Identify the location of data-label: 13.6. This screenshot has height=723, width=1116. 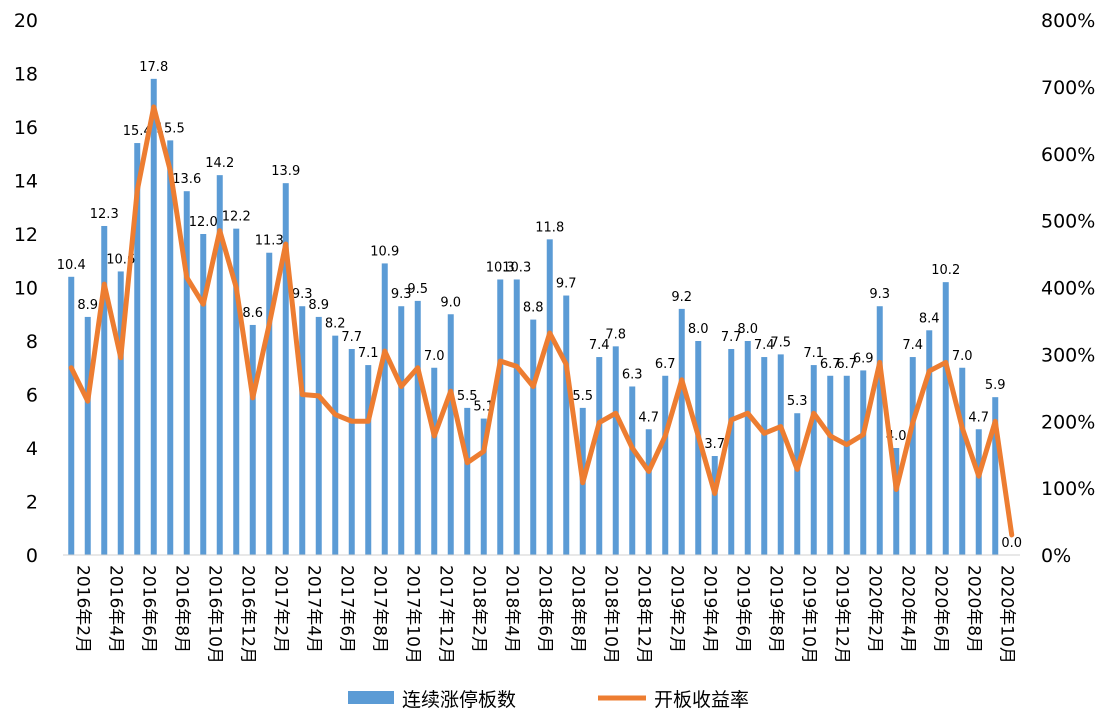
(186, 179).